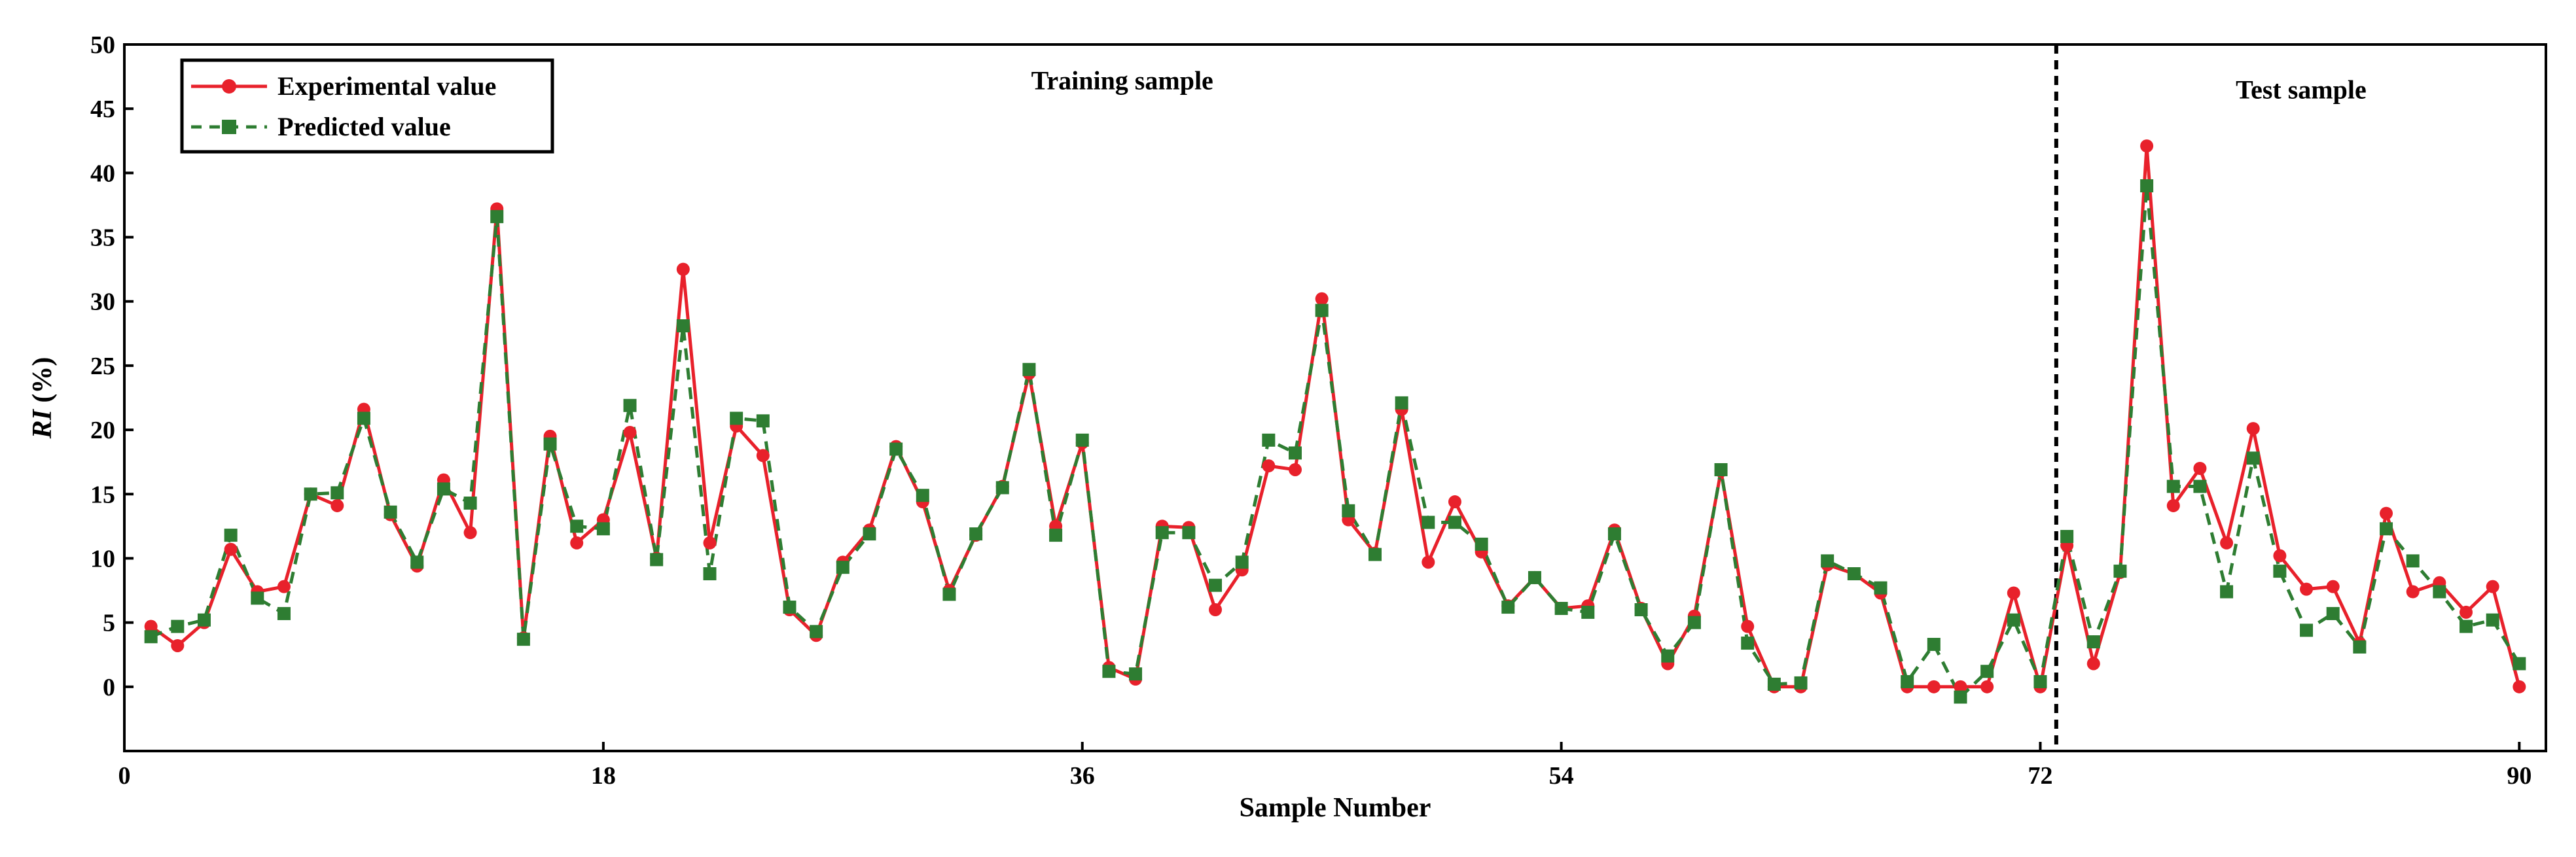 Image resolution: width=2576 pixels, height=857 pixels. I want to click on legend: Experimental value Predicted value, so click(367, 106).